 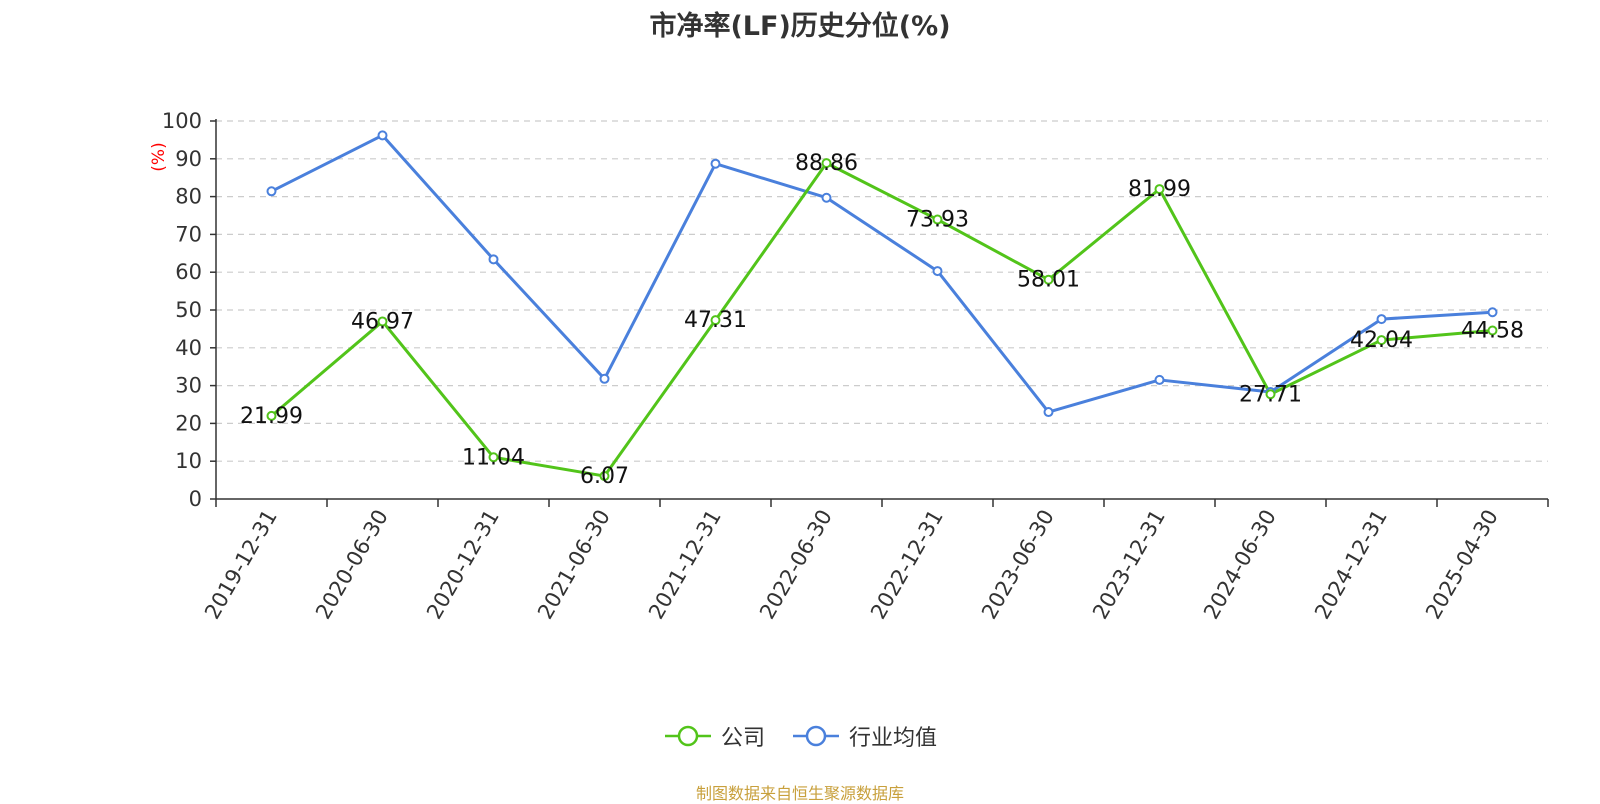 What do you see at coordinates (188, 197) in the screenshot?
I see `y-tick-label: 80` at bounding box center [188, 197].